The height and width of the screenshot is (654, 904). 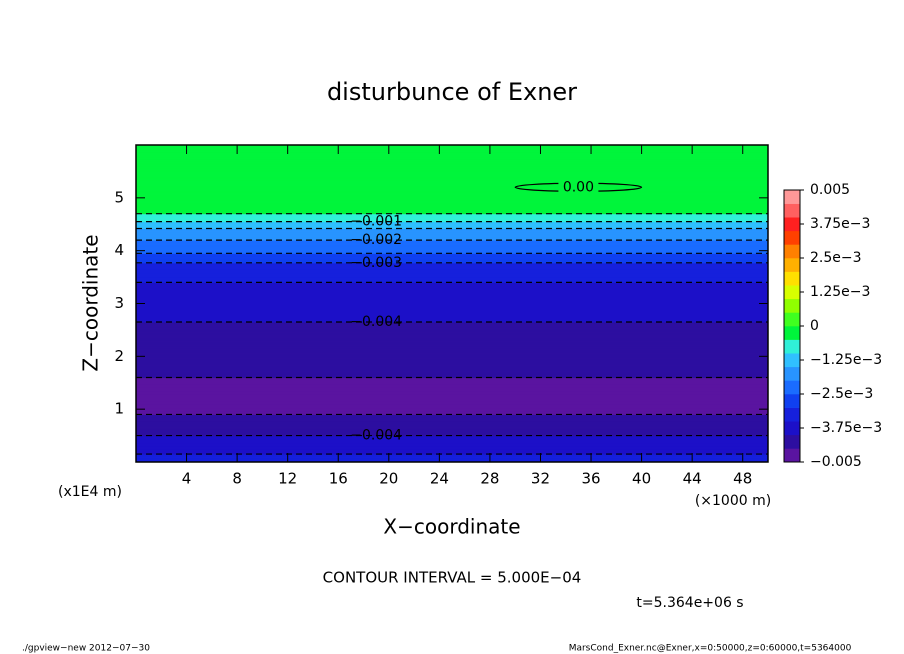 I want to click on colorbar-tick-label: −3.75e−3, so click(x=846, y=428).